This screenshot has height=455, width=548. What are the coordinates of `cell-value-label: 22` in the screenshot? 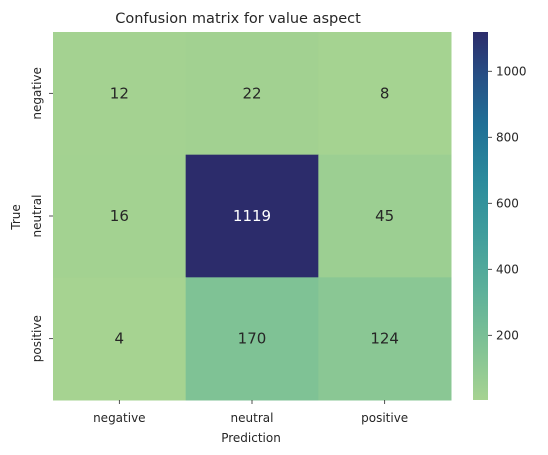 It's located at (251, 93).